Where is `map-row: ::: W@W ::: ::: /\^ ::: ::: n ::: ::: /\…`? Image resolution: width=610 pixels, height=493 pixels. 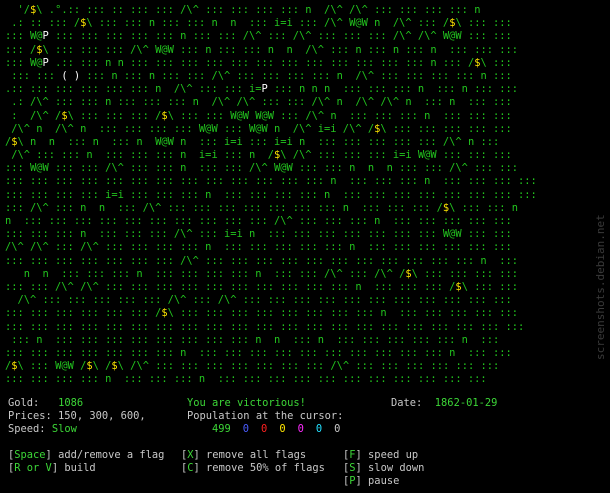 map-row: ::: W@W ::: ::: /\^ ::: ::: n ::: ::: /\… is located at coordinates (265, 168).